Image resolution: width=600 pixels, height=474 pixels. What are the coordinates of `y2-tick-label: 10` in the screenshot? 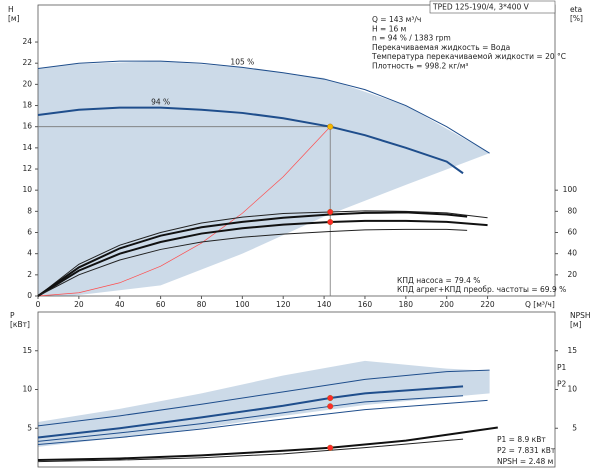 It's located at (572, 389).